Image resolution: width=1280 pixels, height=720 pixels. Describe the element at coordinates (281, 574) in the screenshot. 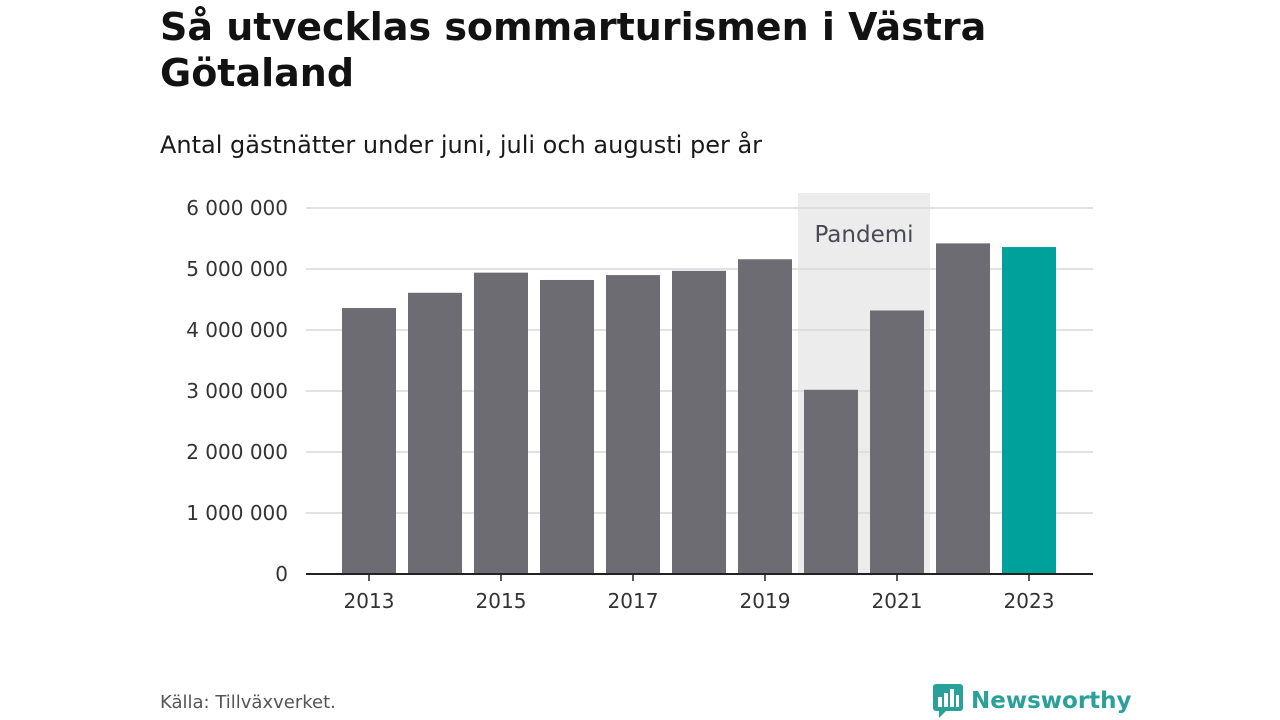

I see `y-tick-label: 0` at that location.